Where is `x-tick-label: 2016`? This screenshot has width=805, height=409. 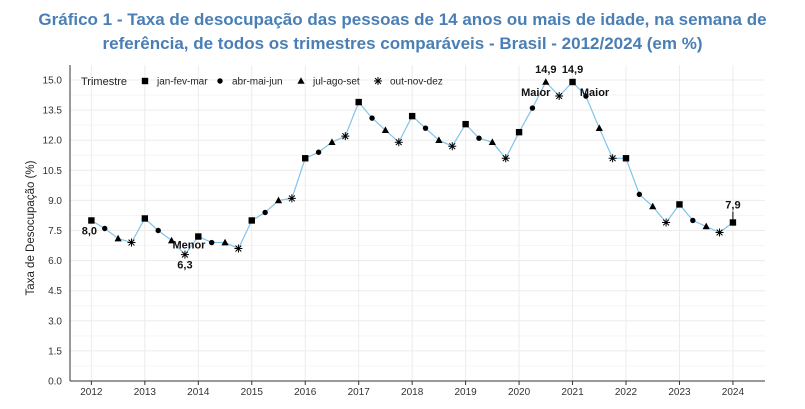 x-tick-label: 2016 is located at coordinates (305, 392).